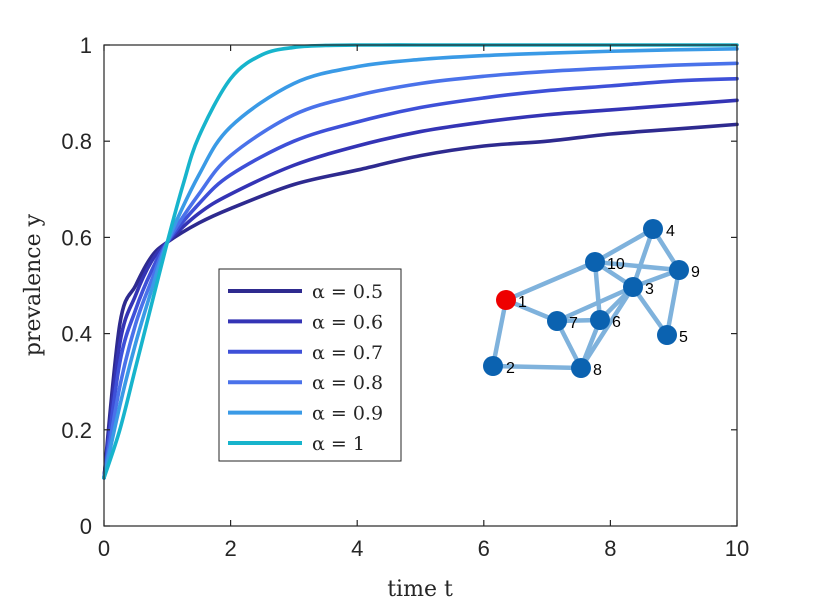 The height and width of the screenshot is (610, 814). Describe the element at coordinates (76, 141) in the screenshot. I see `y-tick-label: 0.8` at that location.